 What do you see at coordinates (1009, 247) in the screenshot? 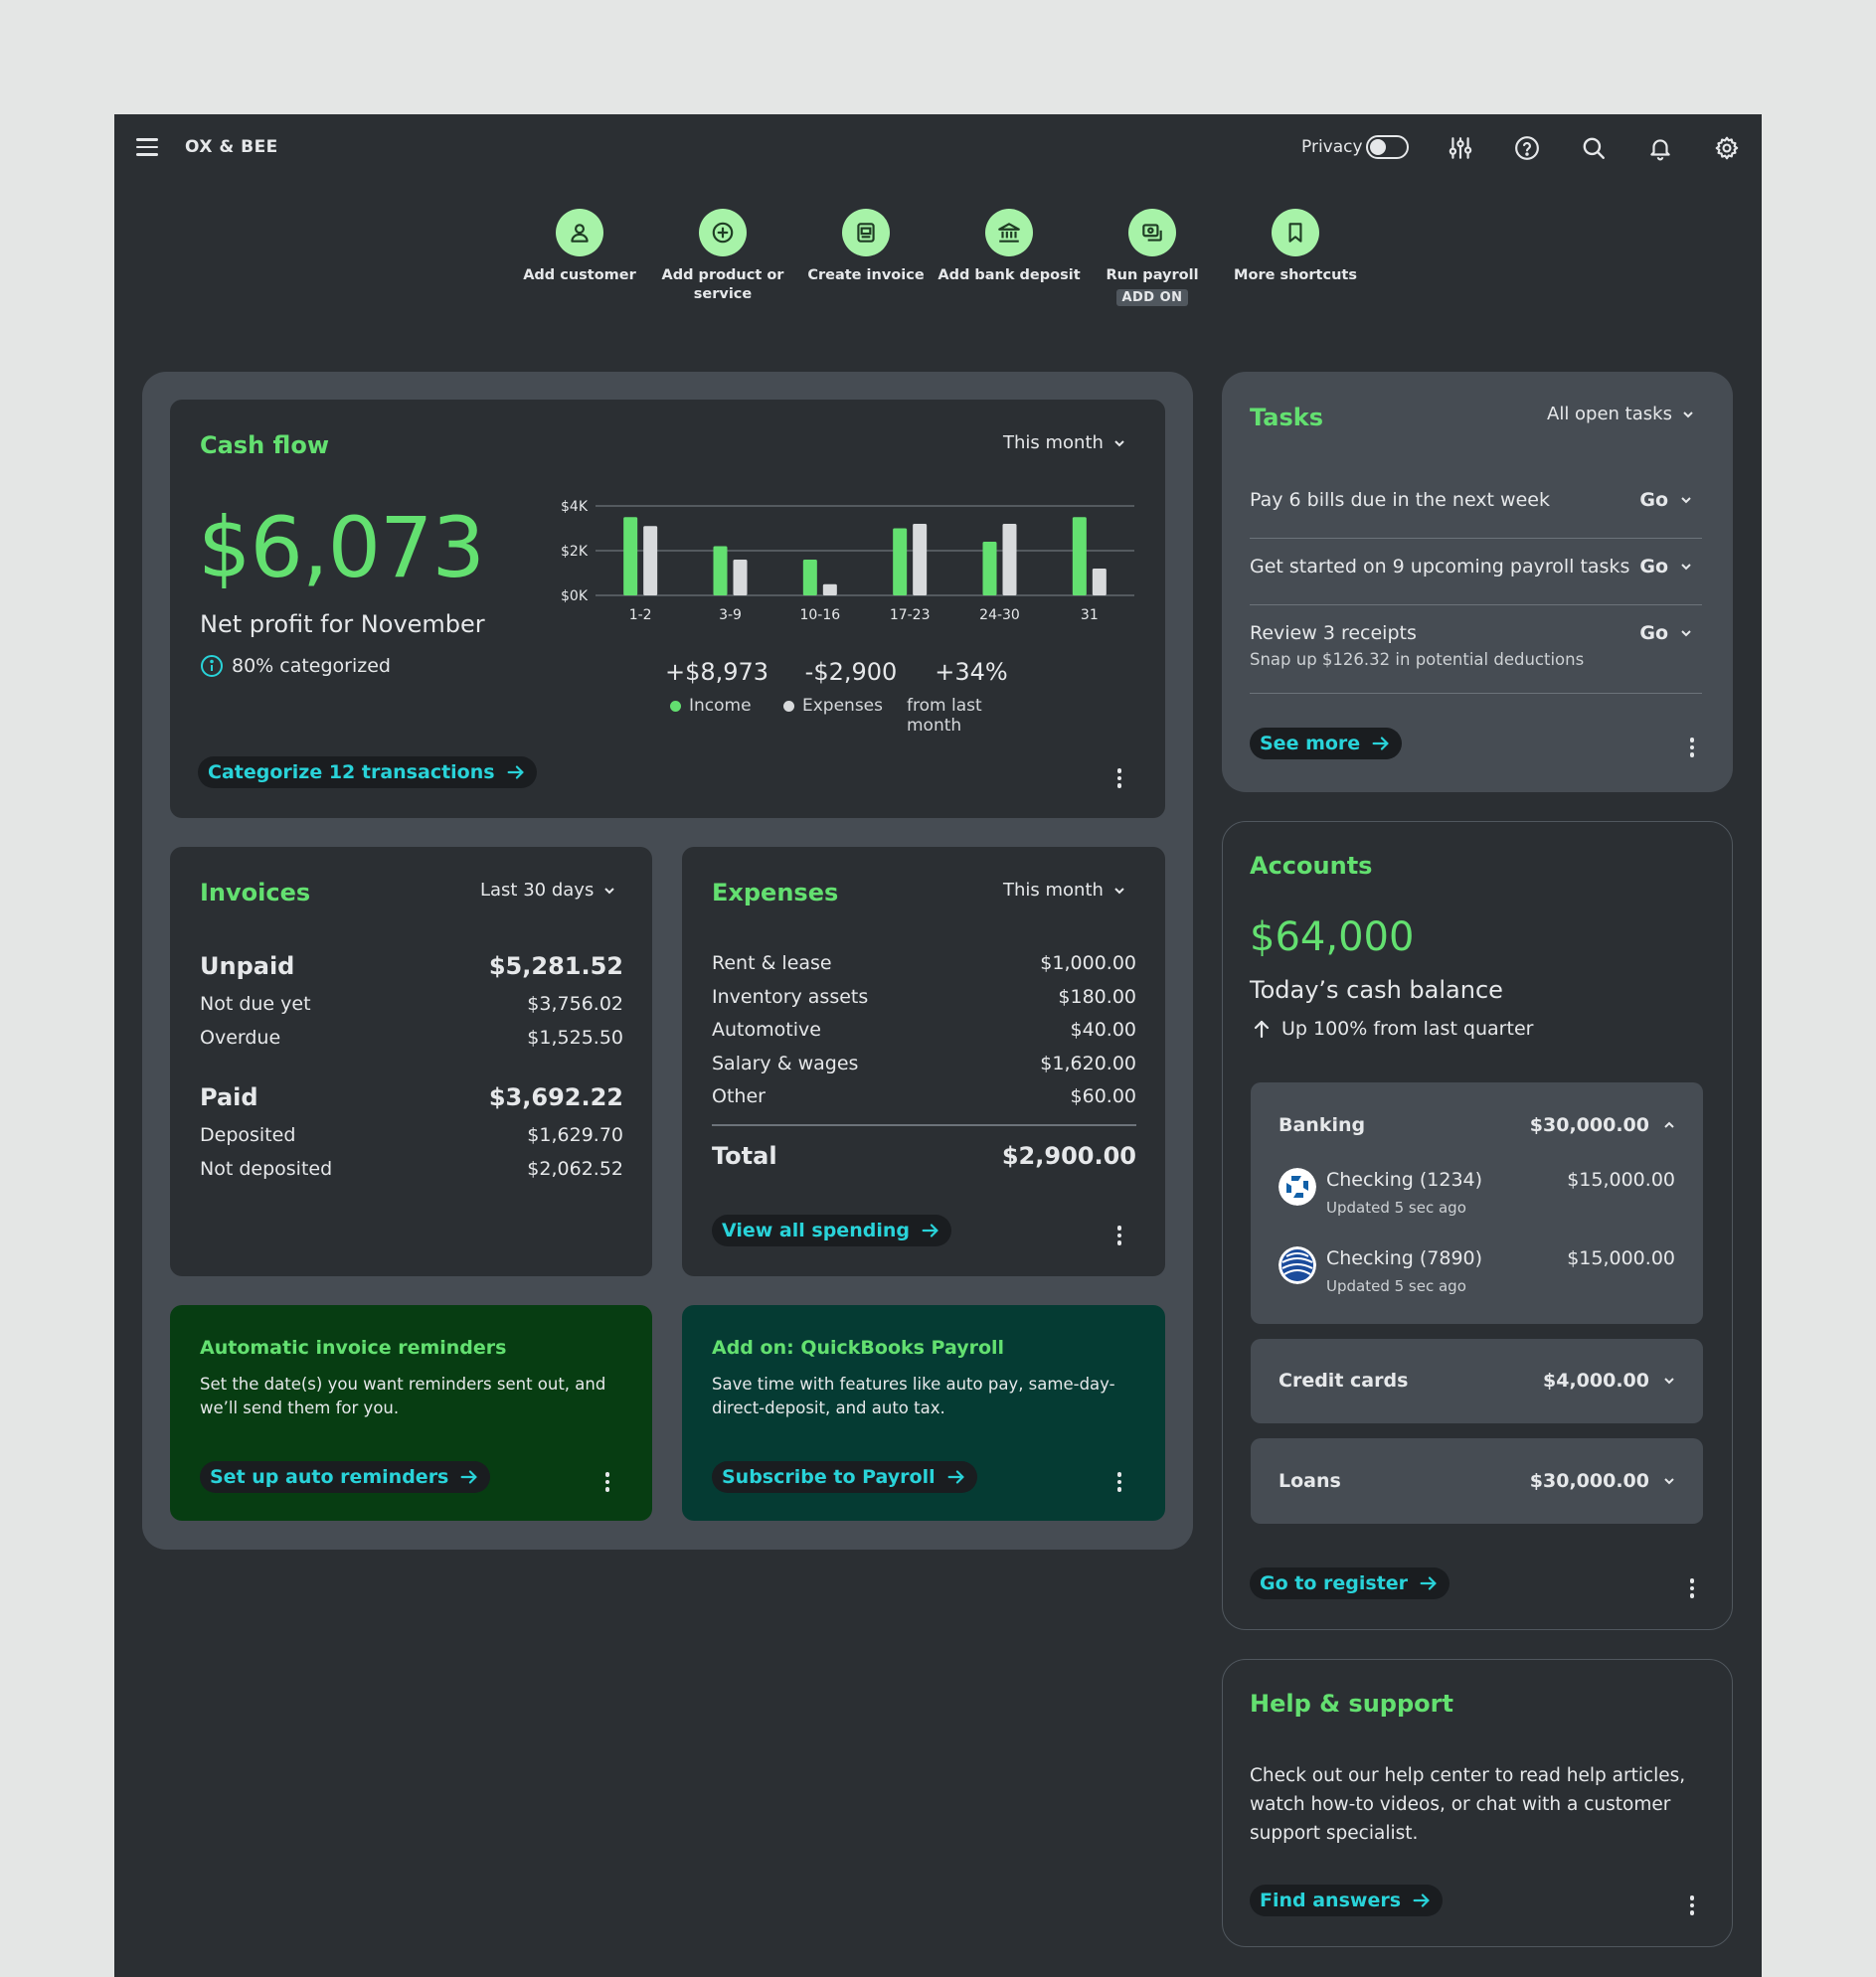
I see `shortcut-bank-deposit: Add bank deposit` at bounding box center [1009, 247].